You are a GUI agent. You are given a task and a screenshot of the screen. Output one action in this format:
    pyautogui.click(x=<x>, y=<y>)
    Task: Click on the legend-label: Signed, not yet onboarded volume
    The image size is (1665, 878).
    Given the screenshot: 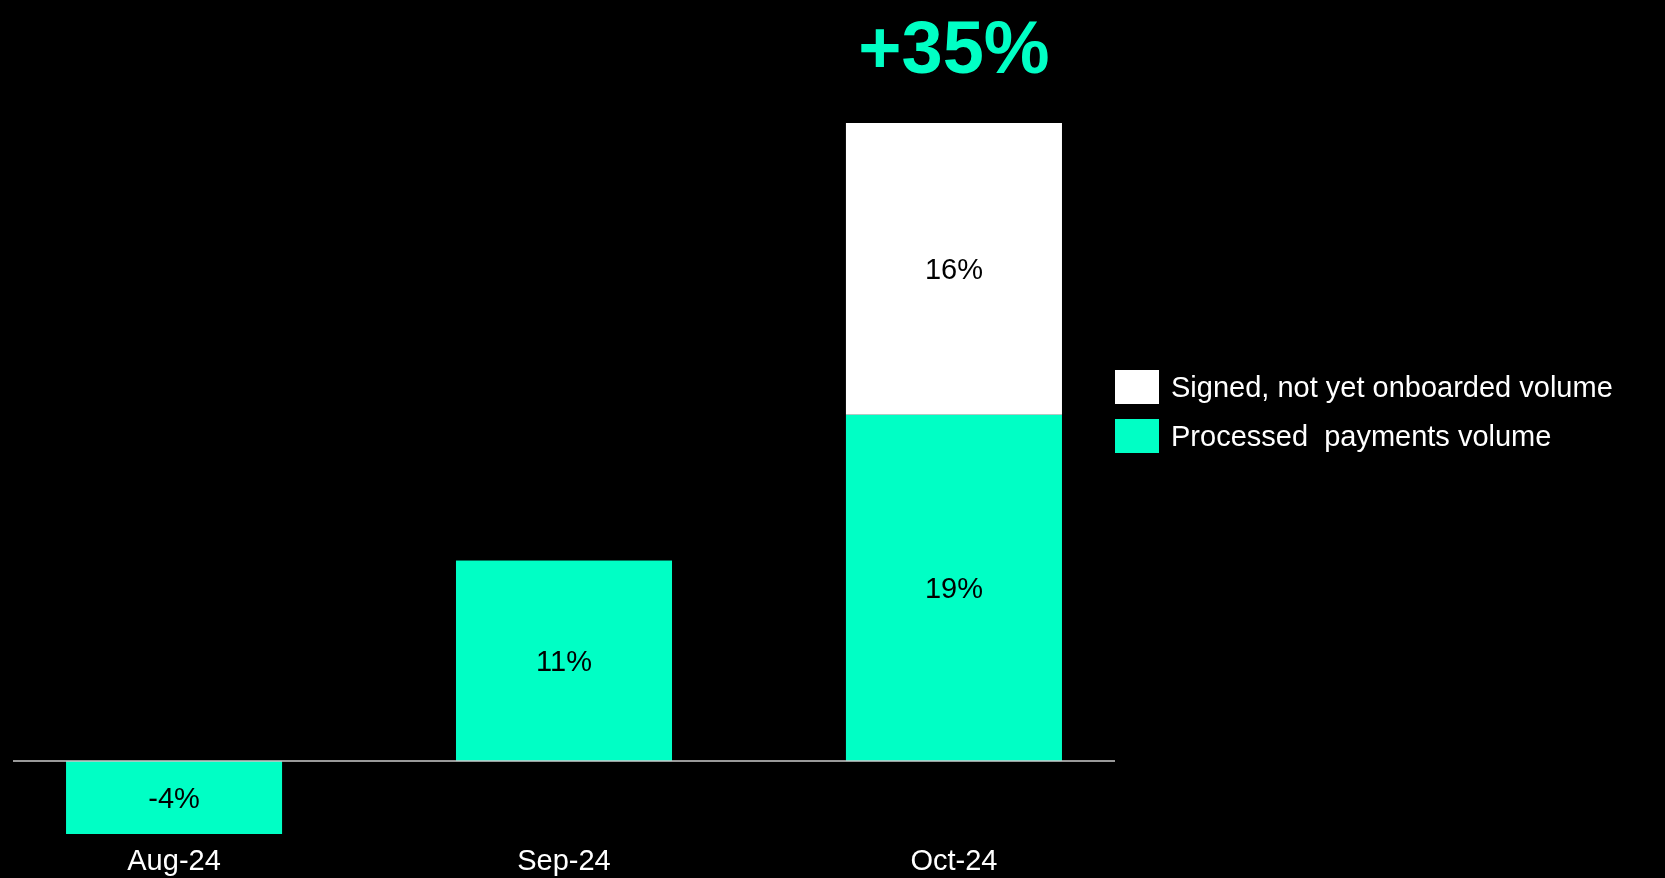 What is the action you would take?
    pyautogui.click(x=1392, y=387)
    